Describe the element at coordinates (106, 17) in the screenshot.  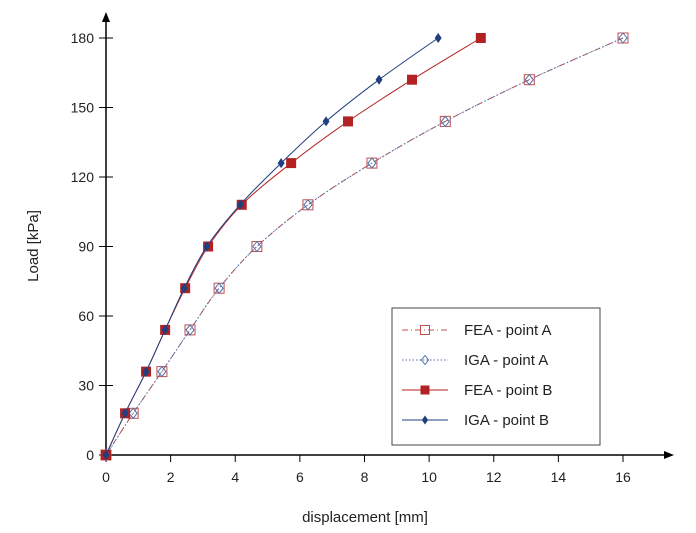
I see `y-axis-arrow` at that location.